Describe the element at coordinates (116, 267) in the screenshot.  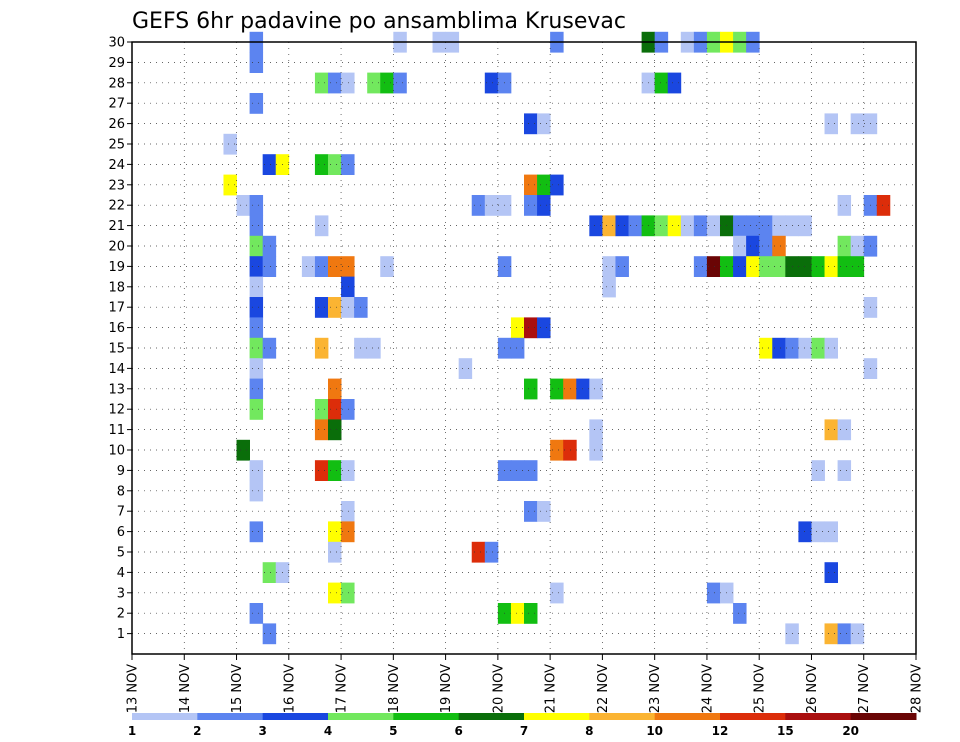
I see `y-tick-label: 19` at that location.